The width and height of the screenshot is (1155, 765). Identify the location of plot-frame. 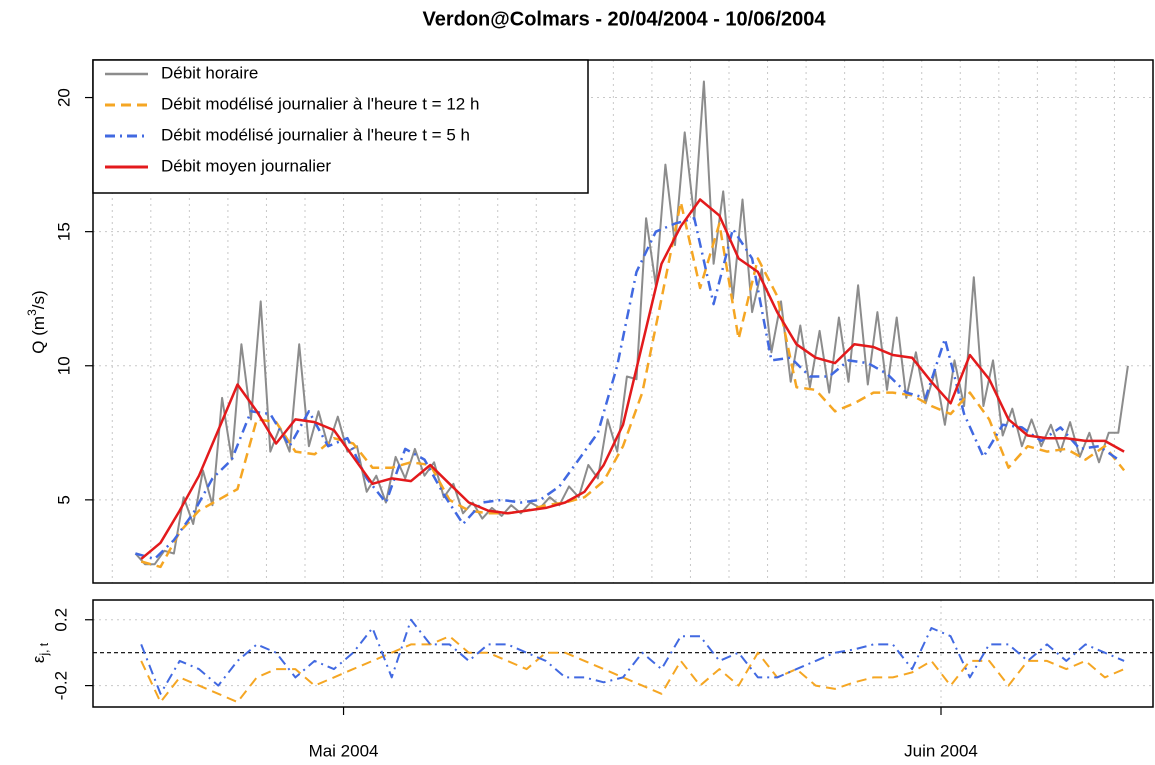
(623, 653).